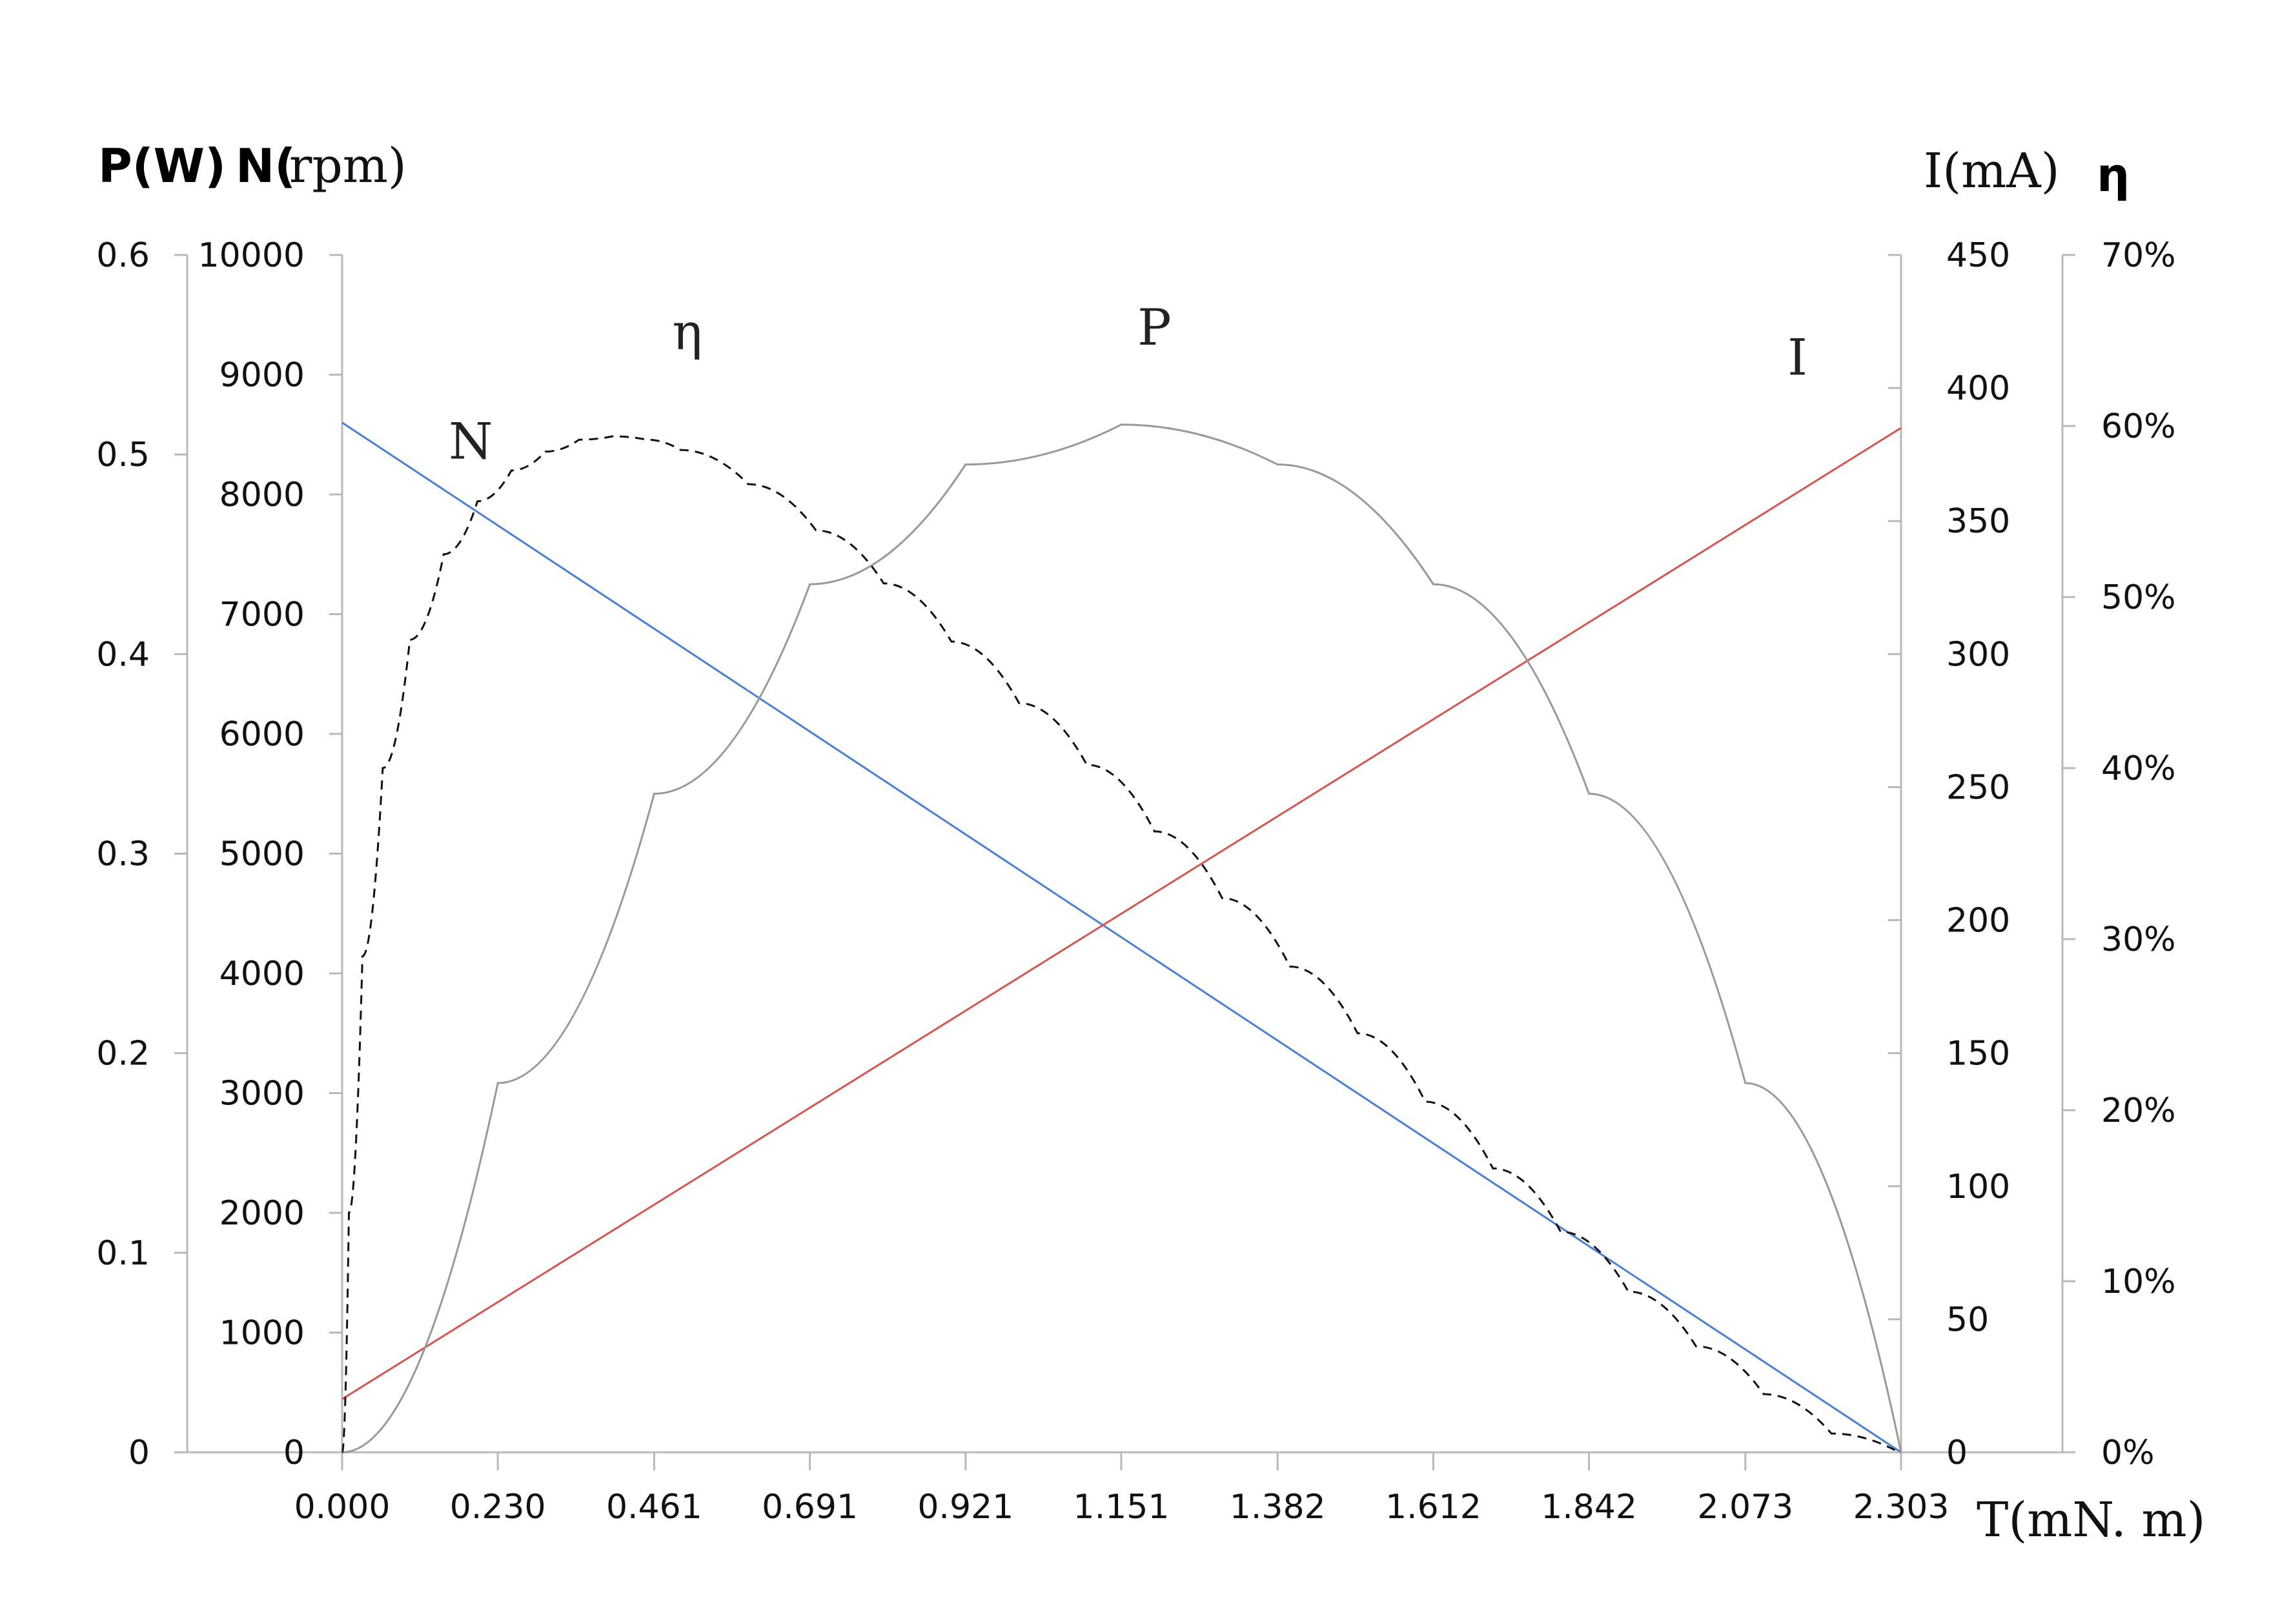 Image resolution: width=2269 pixels, height=1624 pixels. I want to click on eta-tick-label: 70%, so click(2138, 255).